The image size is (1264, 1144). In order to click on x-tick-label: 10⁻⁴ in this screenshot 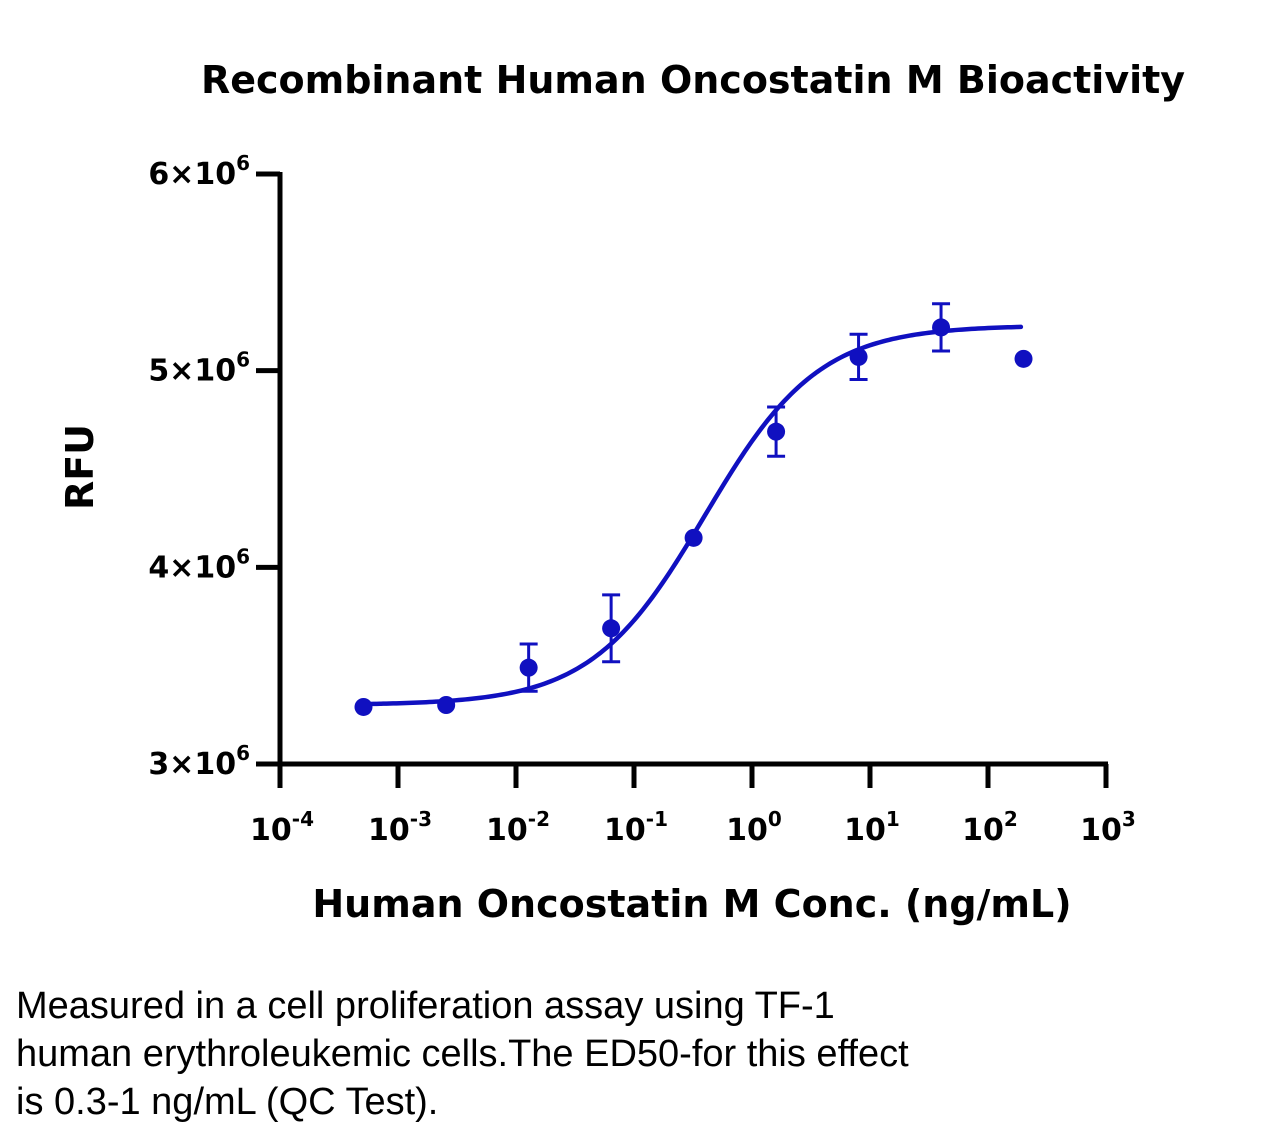, I will do `click(282, 827)`.